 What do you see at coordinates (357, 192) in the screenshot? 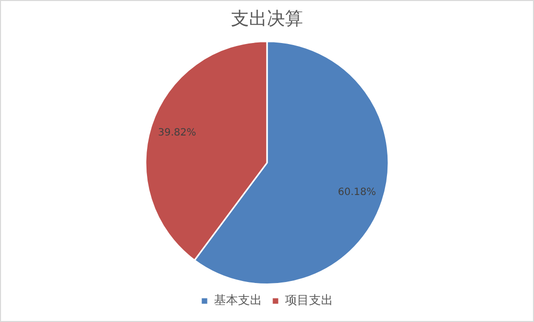
I see `data-label: 60.18%` at bounding box center [357, 192].